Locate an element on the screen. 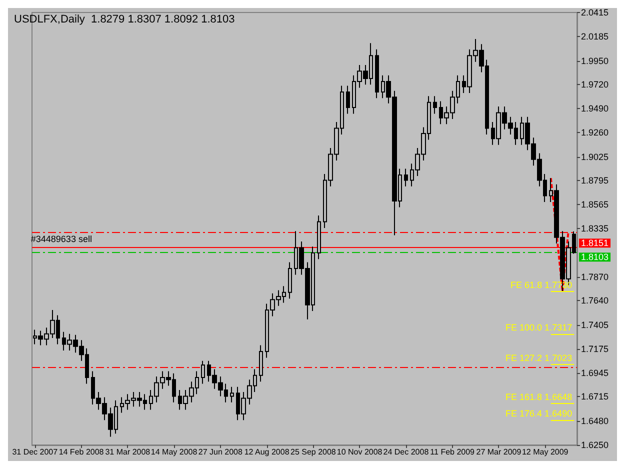 The image size is (625, 469). y-tick-label: 1.7405 is located at coordinates (595, 325).